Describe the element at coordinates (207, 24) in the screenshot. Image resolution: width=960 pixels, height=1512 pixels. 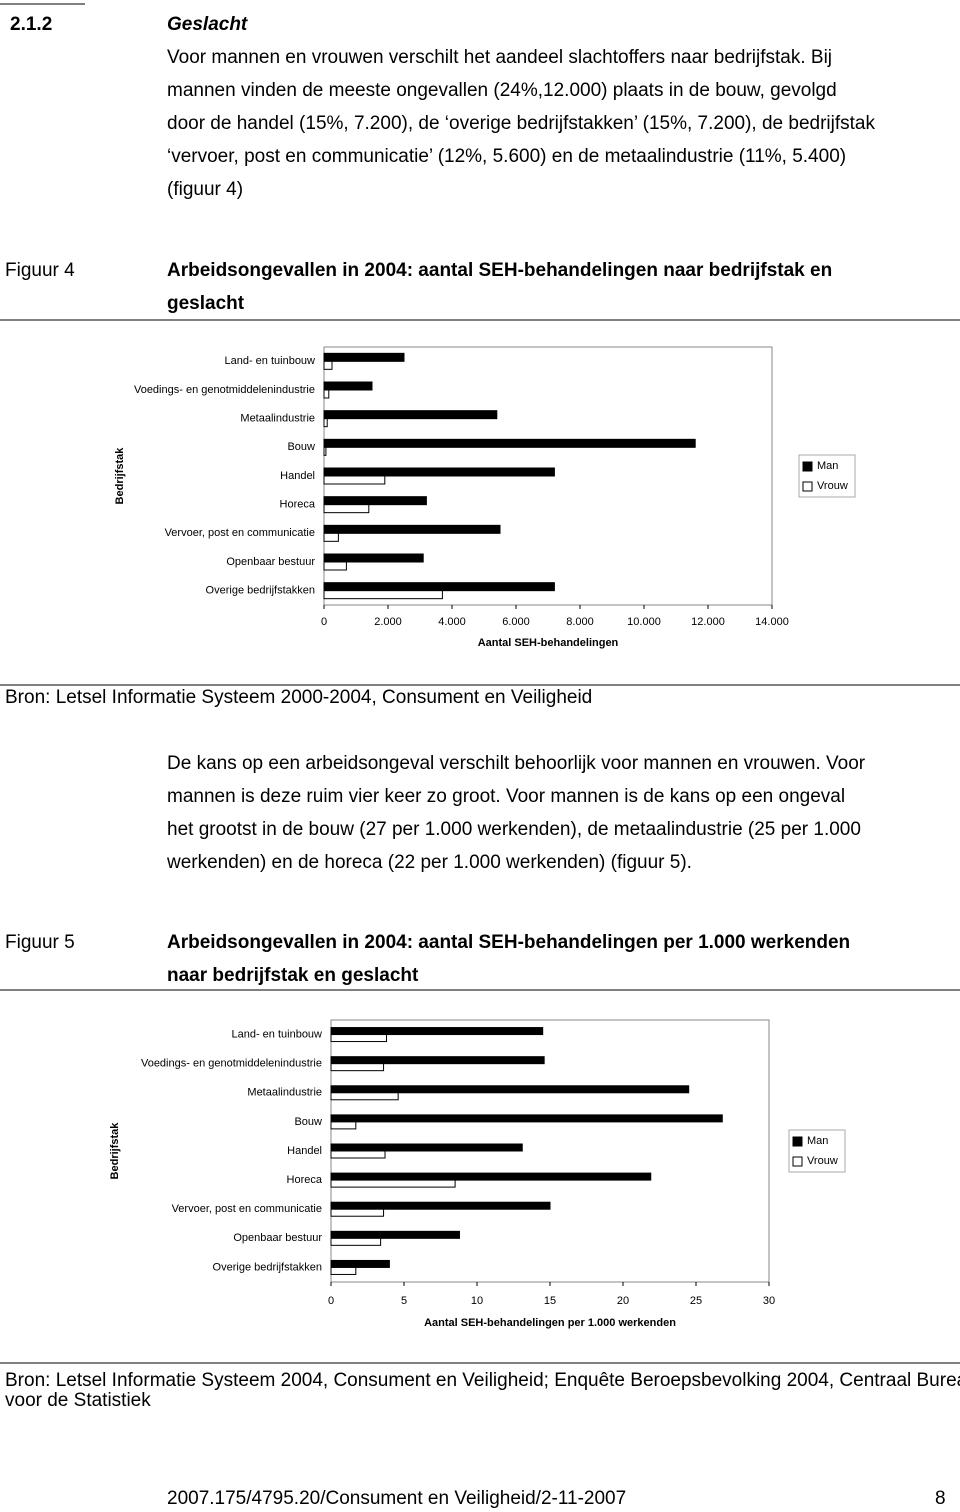
I see `section-title: Geslacht` at that location.